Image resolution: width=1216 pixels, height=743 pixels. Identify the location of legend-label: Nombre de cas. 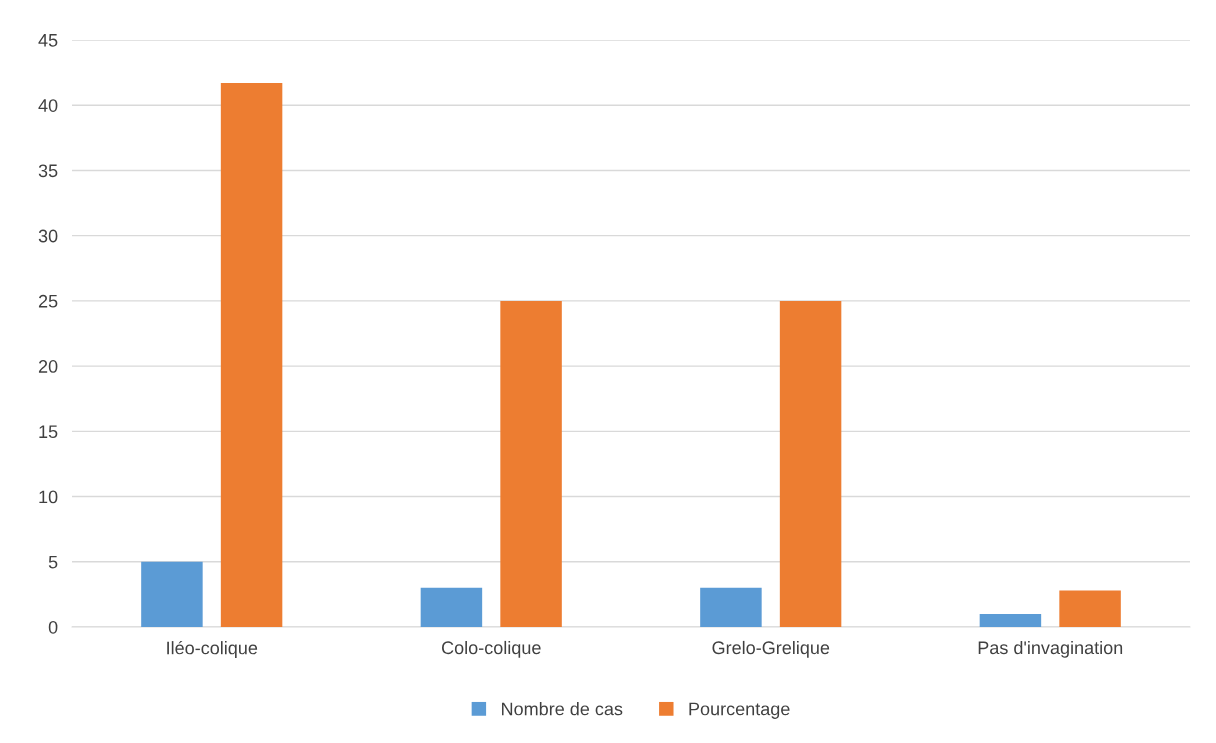
(562, 709).